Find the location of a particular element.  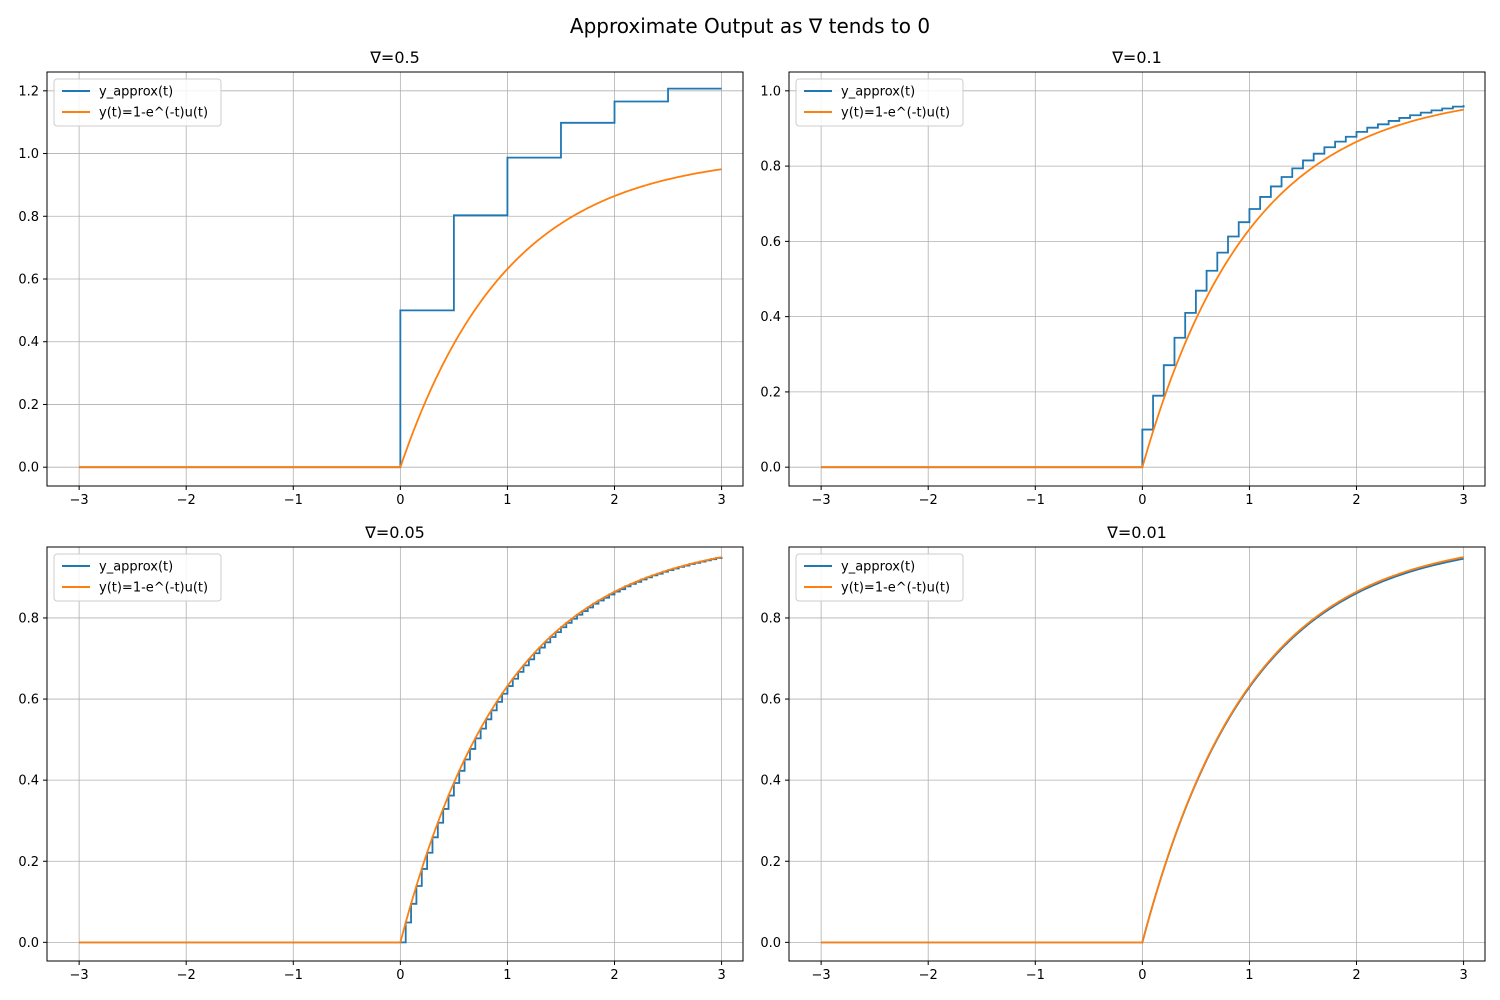

subplot-title: ∇=0.5 is located at coordinates (394, 57).